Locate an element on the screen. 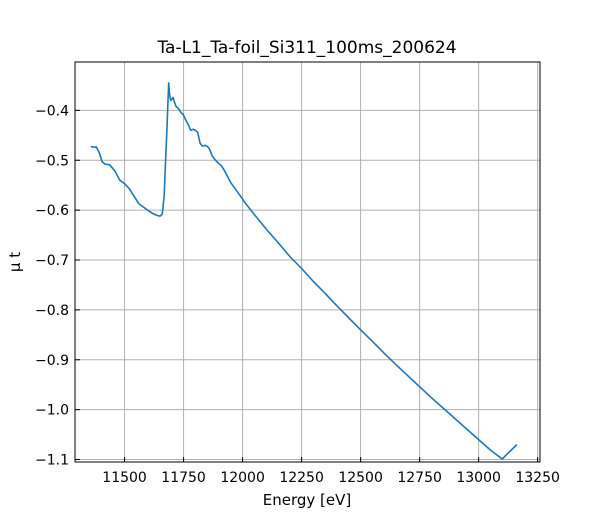 The image size is (600, 520). x-tick-label: 11500 is located at coordinates (124, 478).